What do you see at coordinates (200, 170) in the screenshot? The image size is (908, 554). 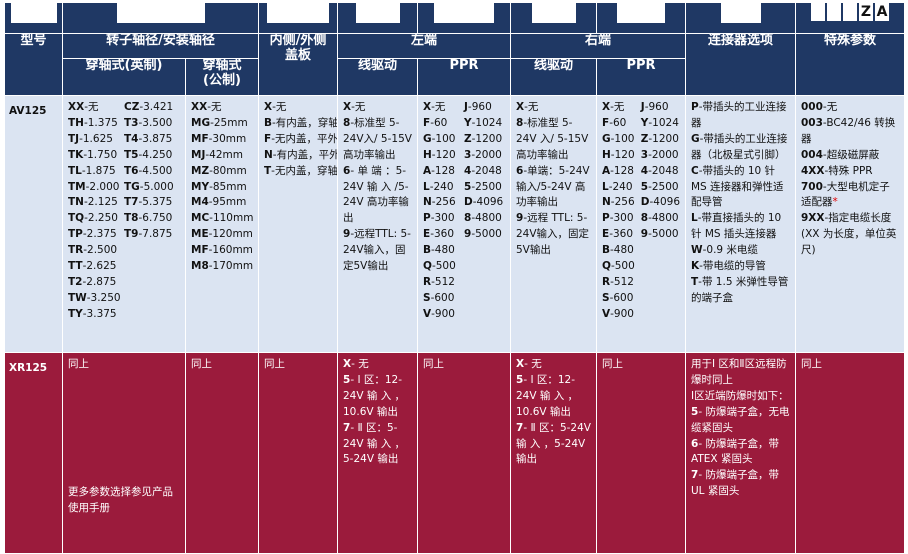 I see `option-code: MZ` at bounding box center [200, 170].